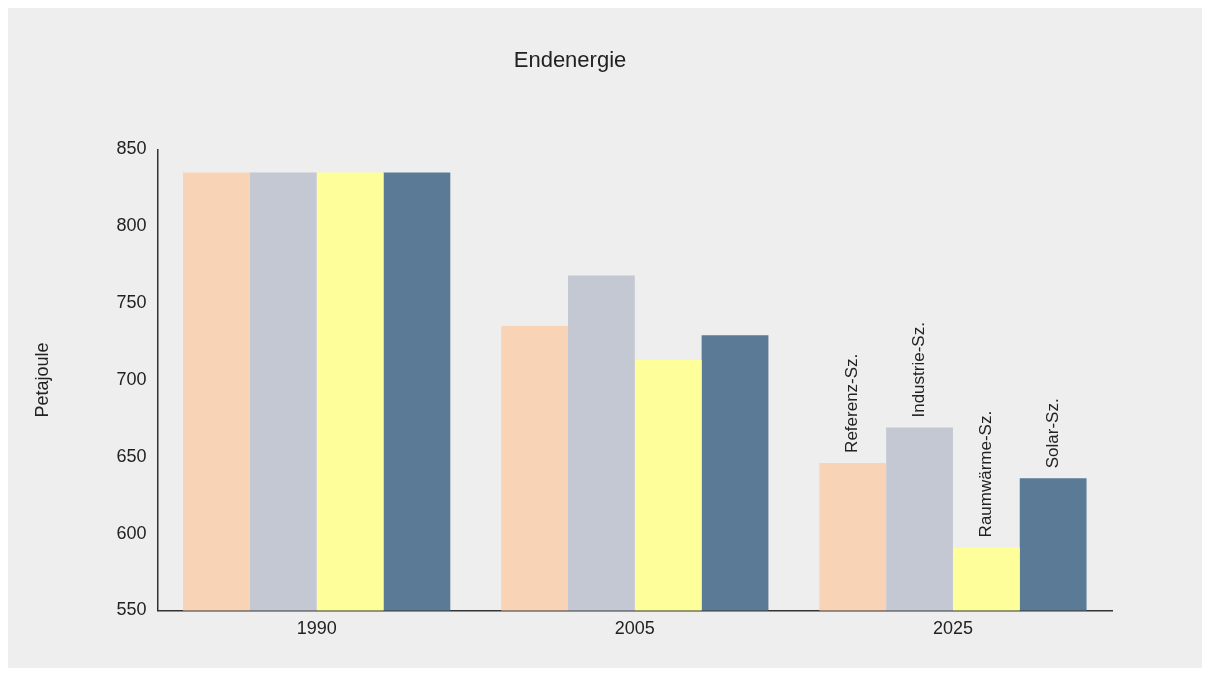  I want to click on y-axis-title: Petajoule, so click(41, 380).